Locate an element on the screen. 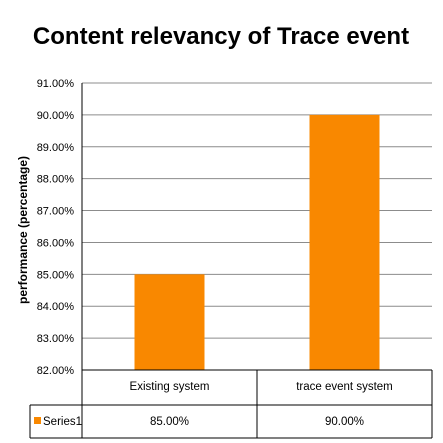 The width and height of the screenshot is (443, 443). y-tick-label: 85.00% is located at coordinates (56, 275).